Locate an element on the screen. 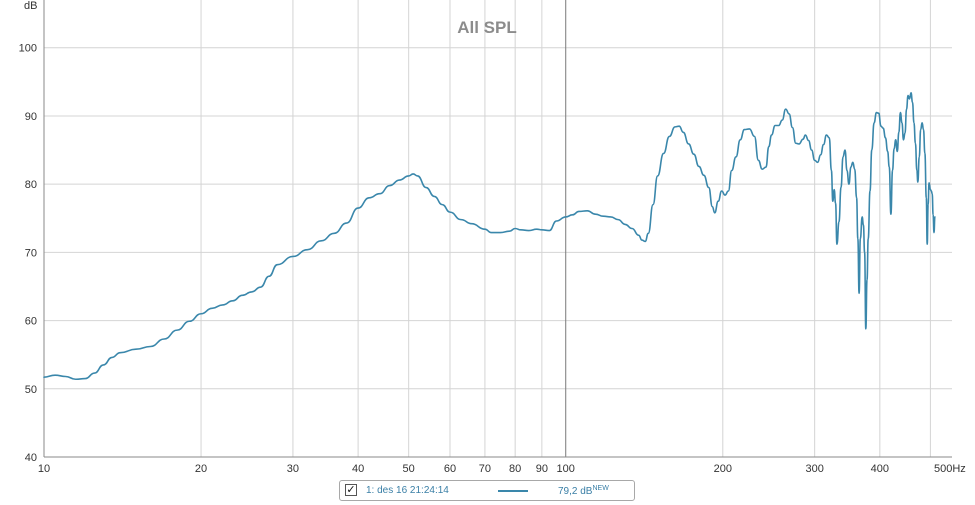 The image size is (975, 505). y-tick-label: 70 is located at coordinates (31, 253).